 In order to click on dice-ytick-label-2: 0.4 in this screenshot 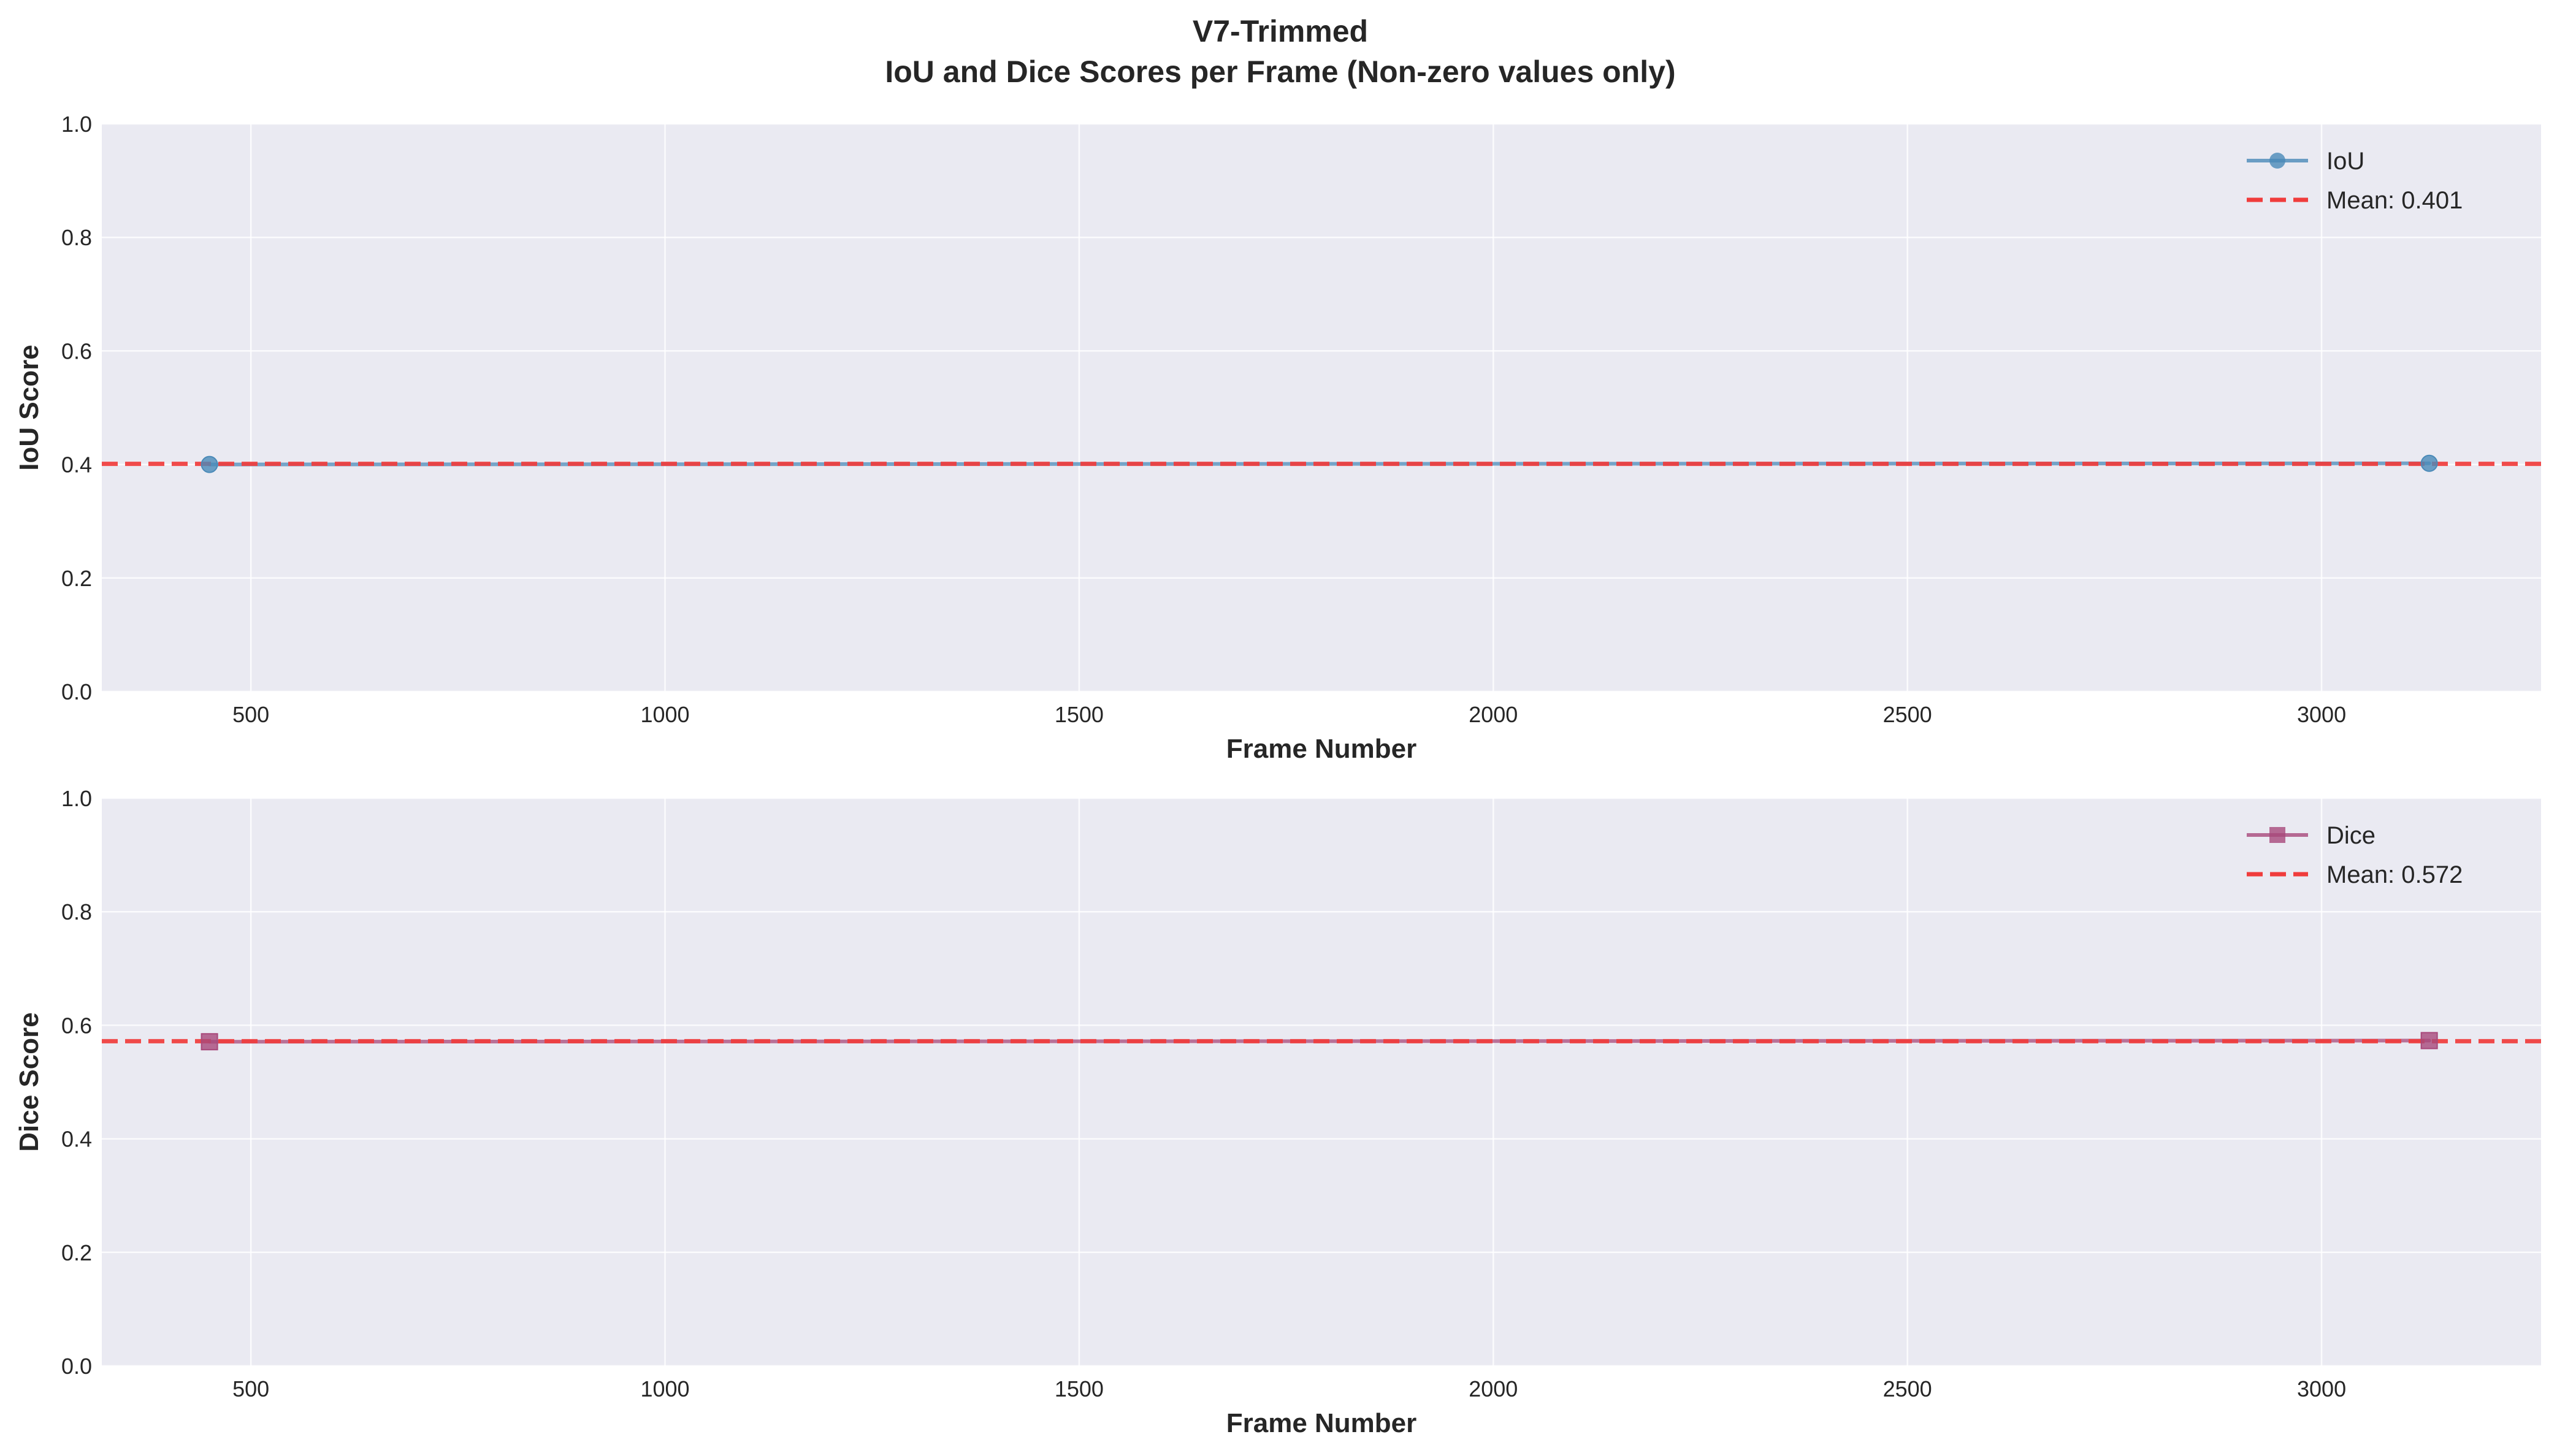, I will do `click(76, 1139)`.